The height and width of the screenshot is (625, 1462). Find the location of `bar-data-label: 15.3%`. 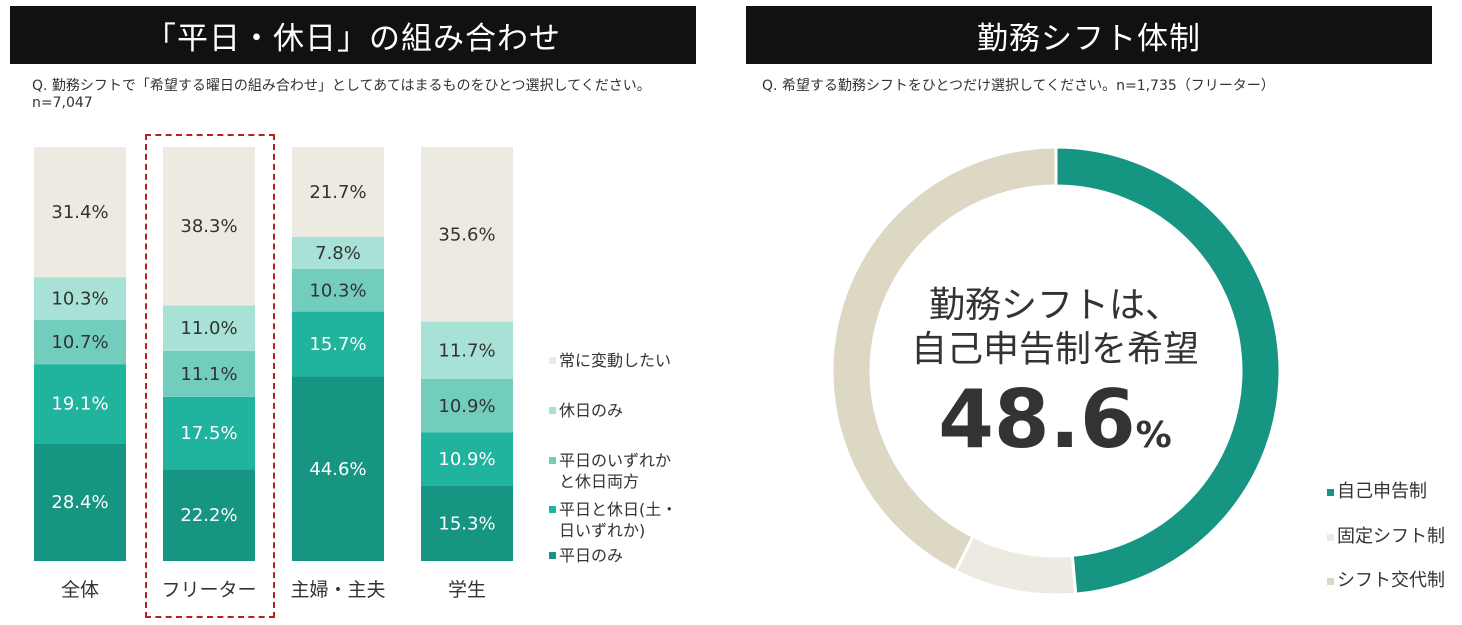

bar-data-label: 15.3% is located at coordinates (466, 523).